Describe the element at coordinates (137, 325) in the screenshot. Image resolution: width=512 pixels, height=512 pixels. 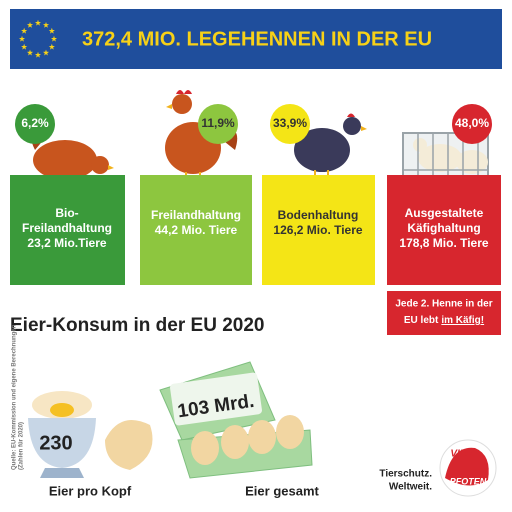
I see `section-title: Eier-Konsum in der EU 2020` at that location.